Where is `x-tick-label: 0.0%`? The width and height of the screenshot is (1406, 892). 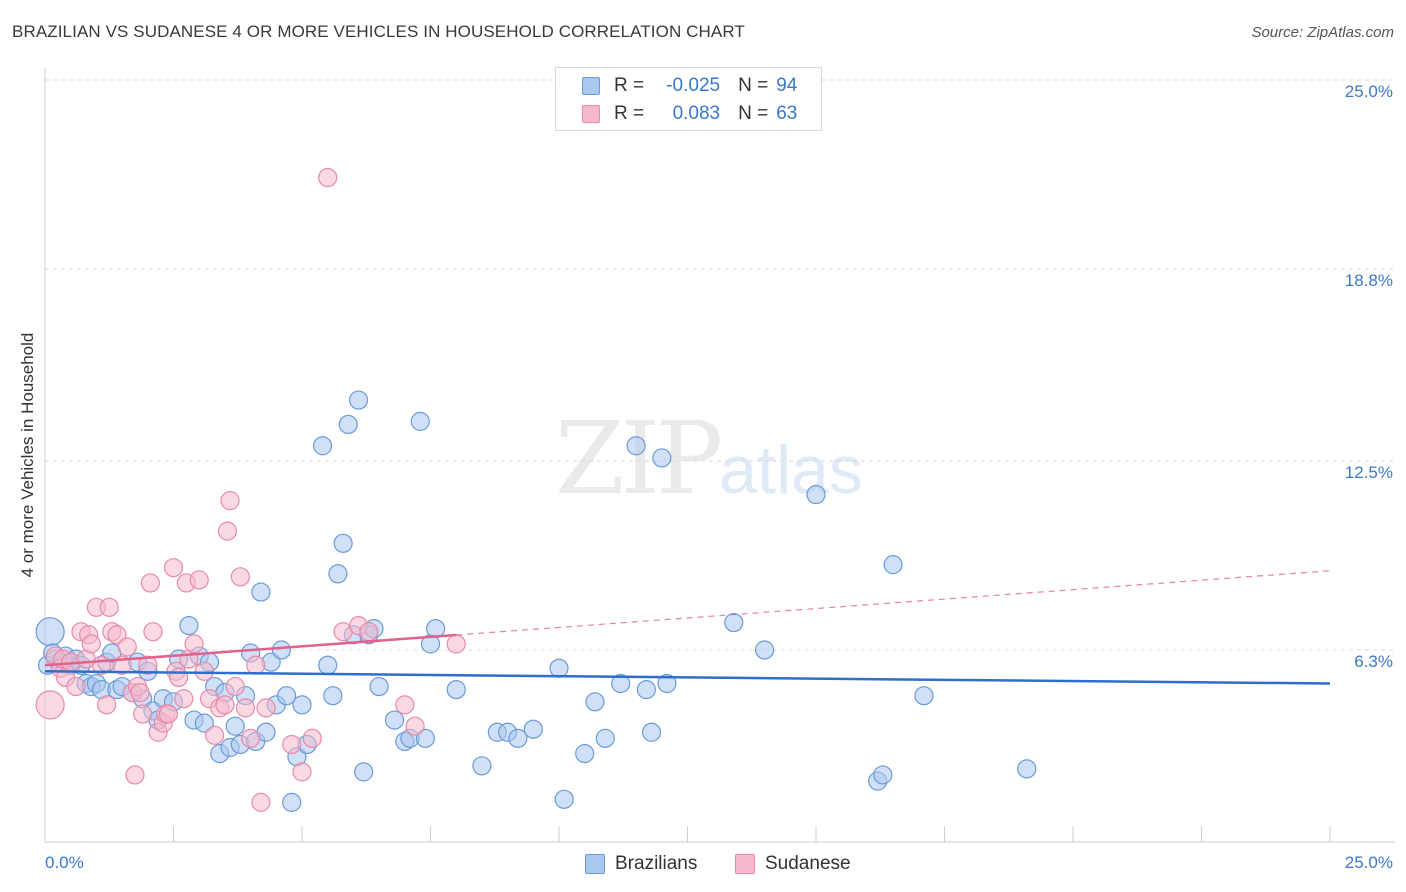 x-tick-label: 0.0% is located at coordinates (64, 862).